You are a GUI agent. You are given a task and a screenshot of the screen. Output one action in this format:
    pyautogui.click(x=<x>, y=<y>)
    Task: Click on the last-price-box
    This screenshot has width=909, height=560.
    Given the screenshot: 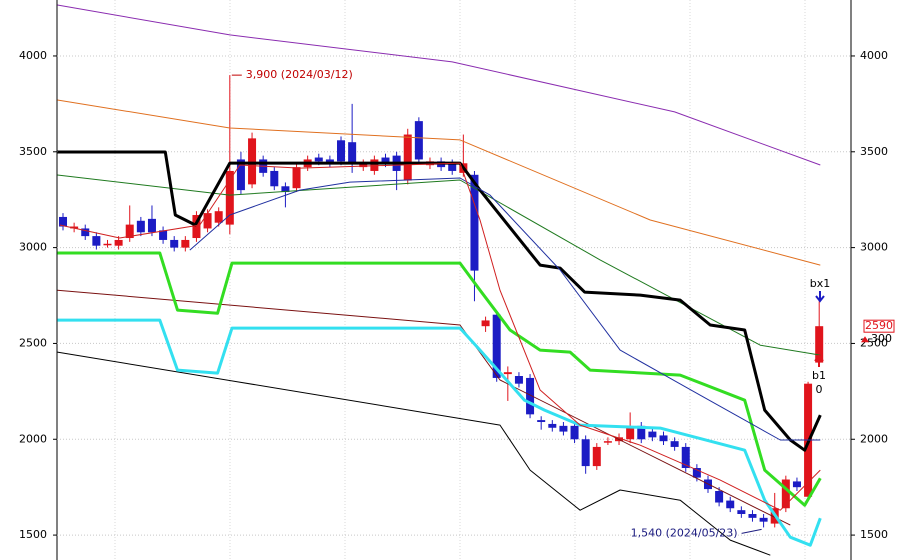 What is the action you would take?
    pyautogui.click(x=879, y=326)
    